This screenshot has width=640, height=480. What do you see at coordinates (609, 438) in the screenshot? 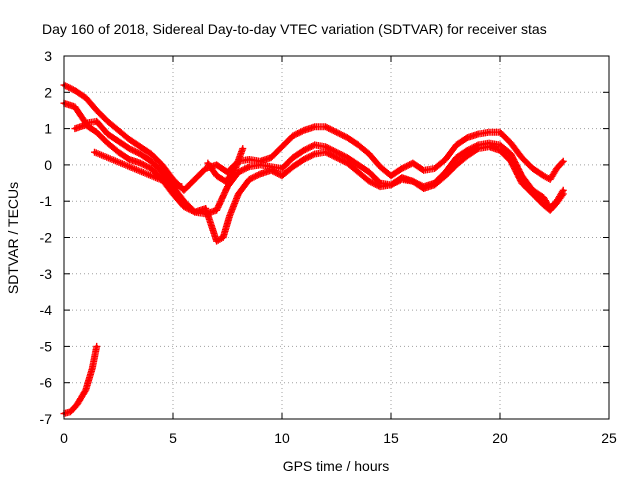
I see `x-tick-label: 25` at bounding box center [609, 438].